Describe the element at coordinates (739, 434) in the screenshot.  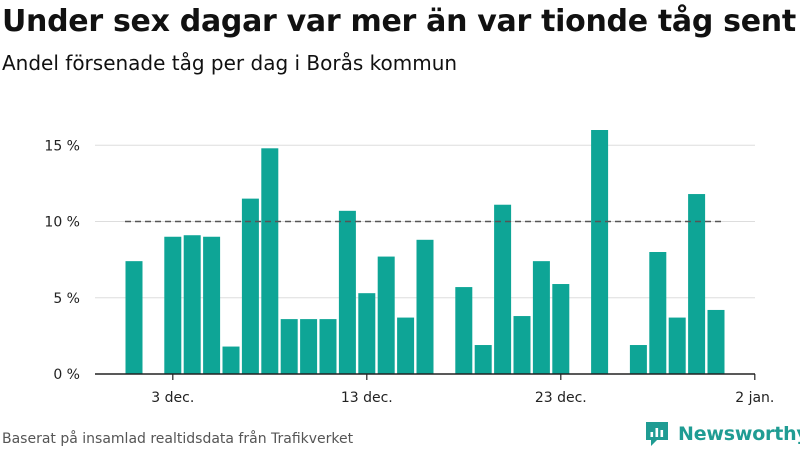
I see `brand-name: Newsworthy` at that location.